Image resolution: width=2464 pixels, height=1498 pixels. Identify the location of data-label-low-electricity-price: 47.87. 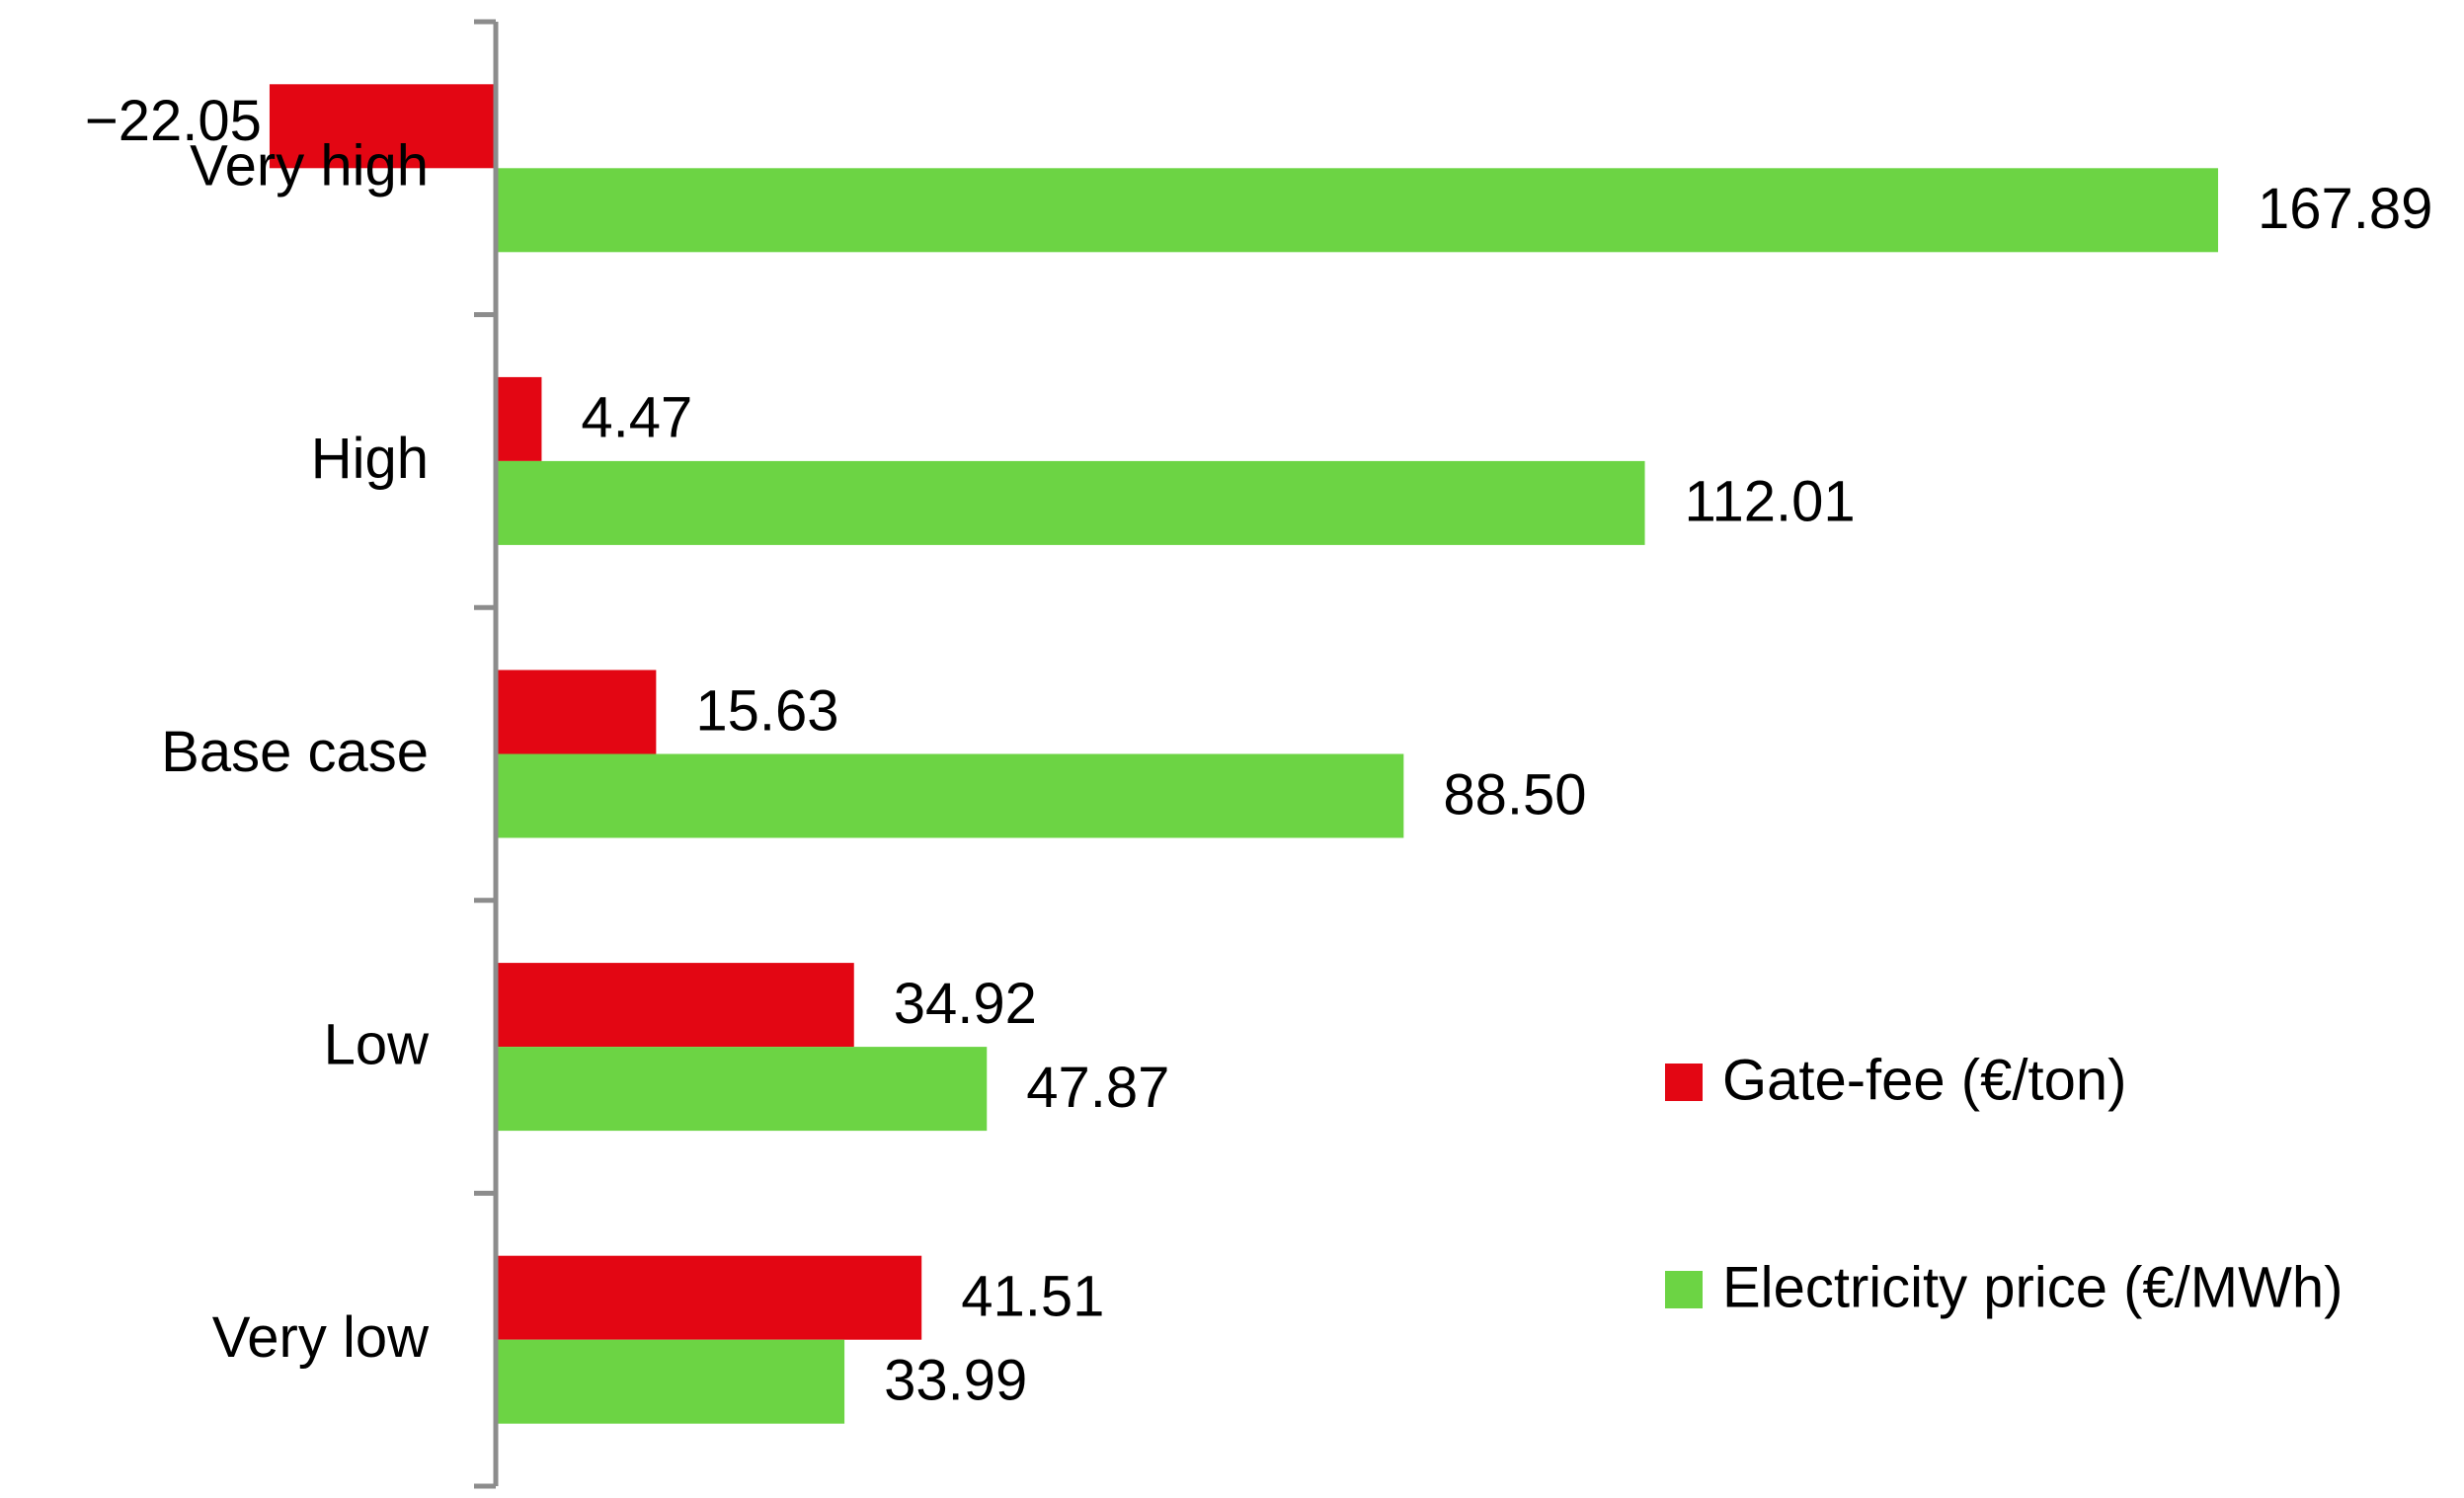
(1097, 1088).